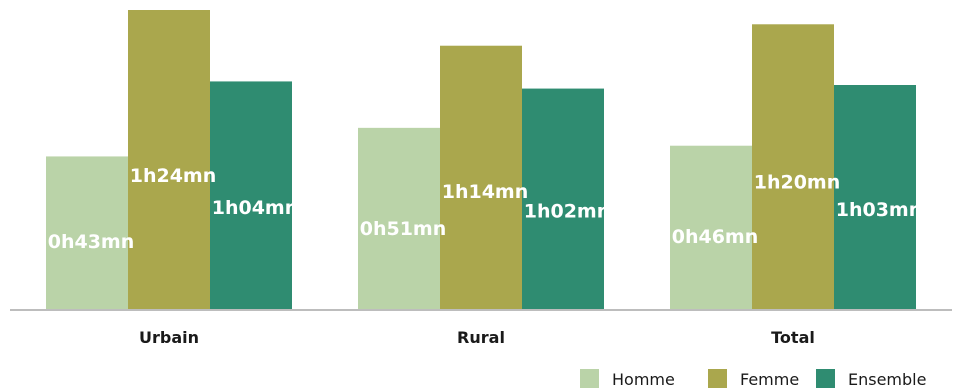  Describe the element at coordinates (567, 211) in the screenshot. I see `data-label-rural-ensemble: 1h02mn` at that location.